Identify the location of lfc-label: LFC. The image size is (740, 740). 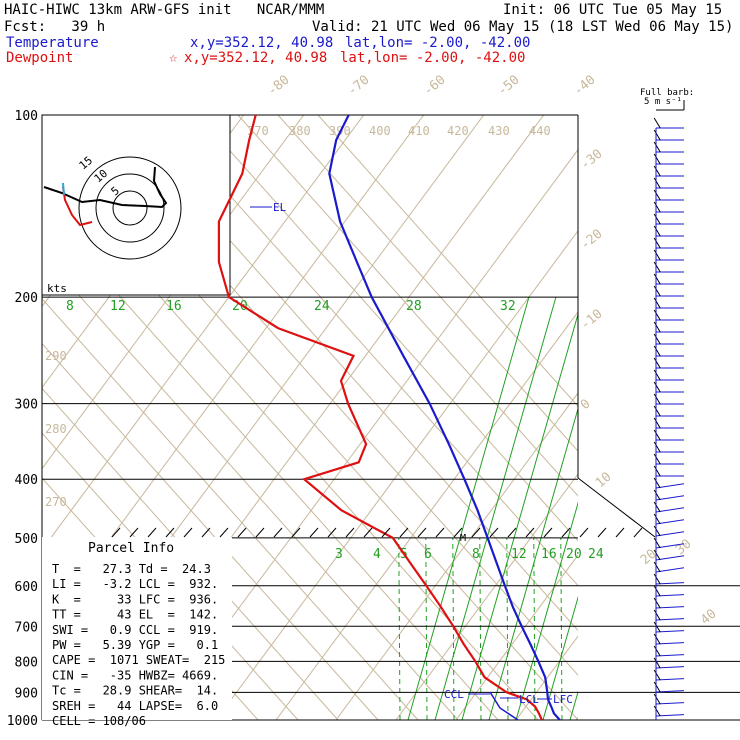
(563, 699).